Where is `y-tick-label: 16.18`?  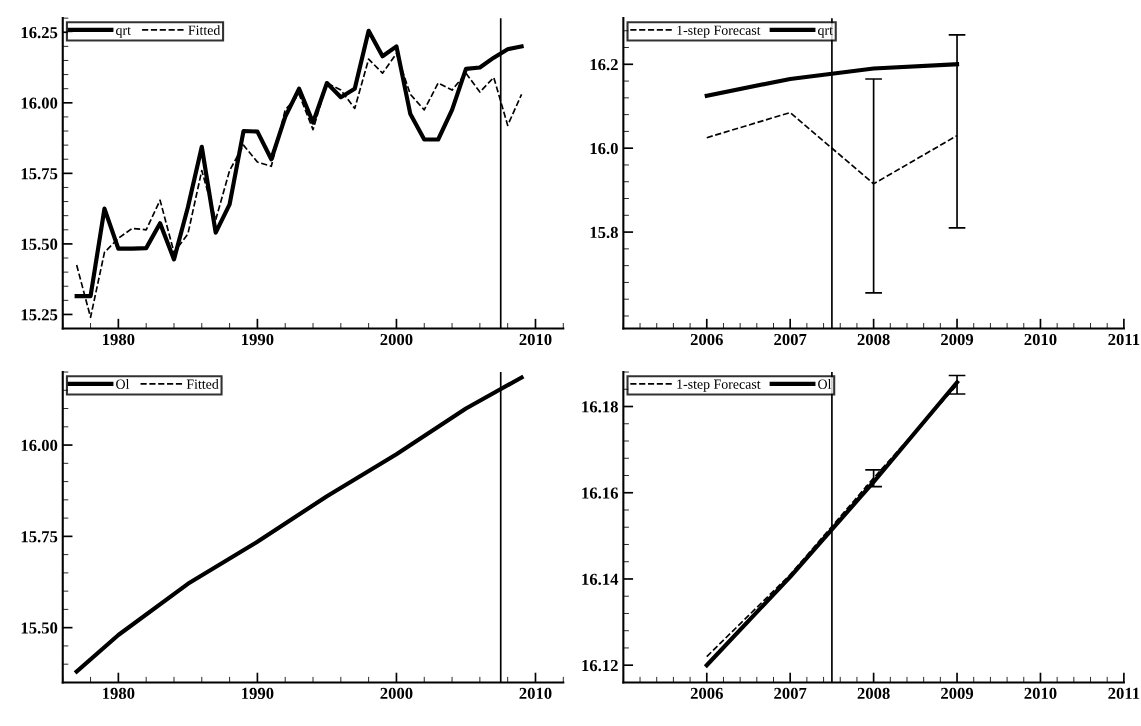 y-tick-label: 16.18 is located at coordinates (600, 407).